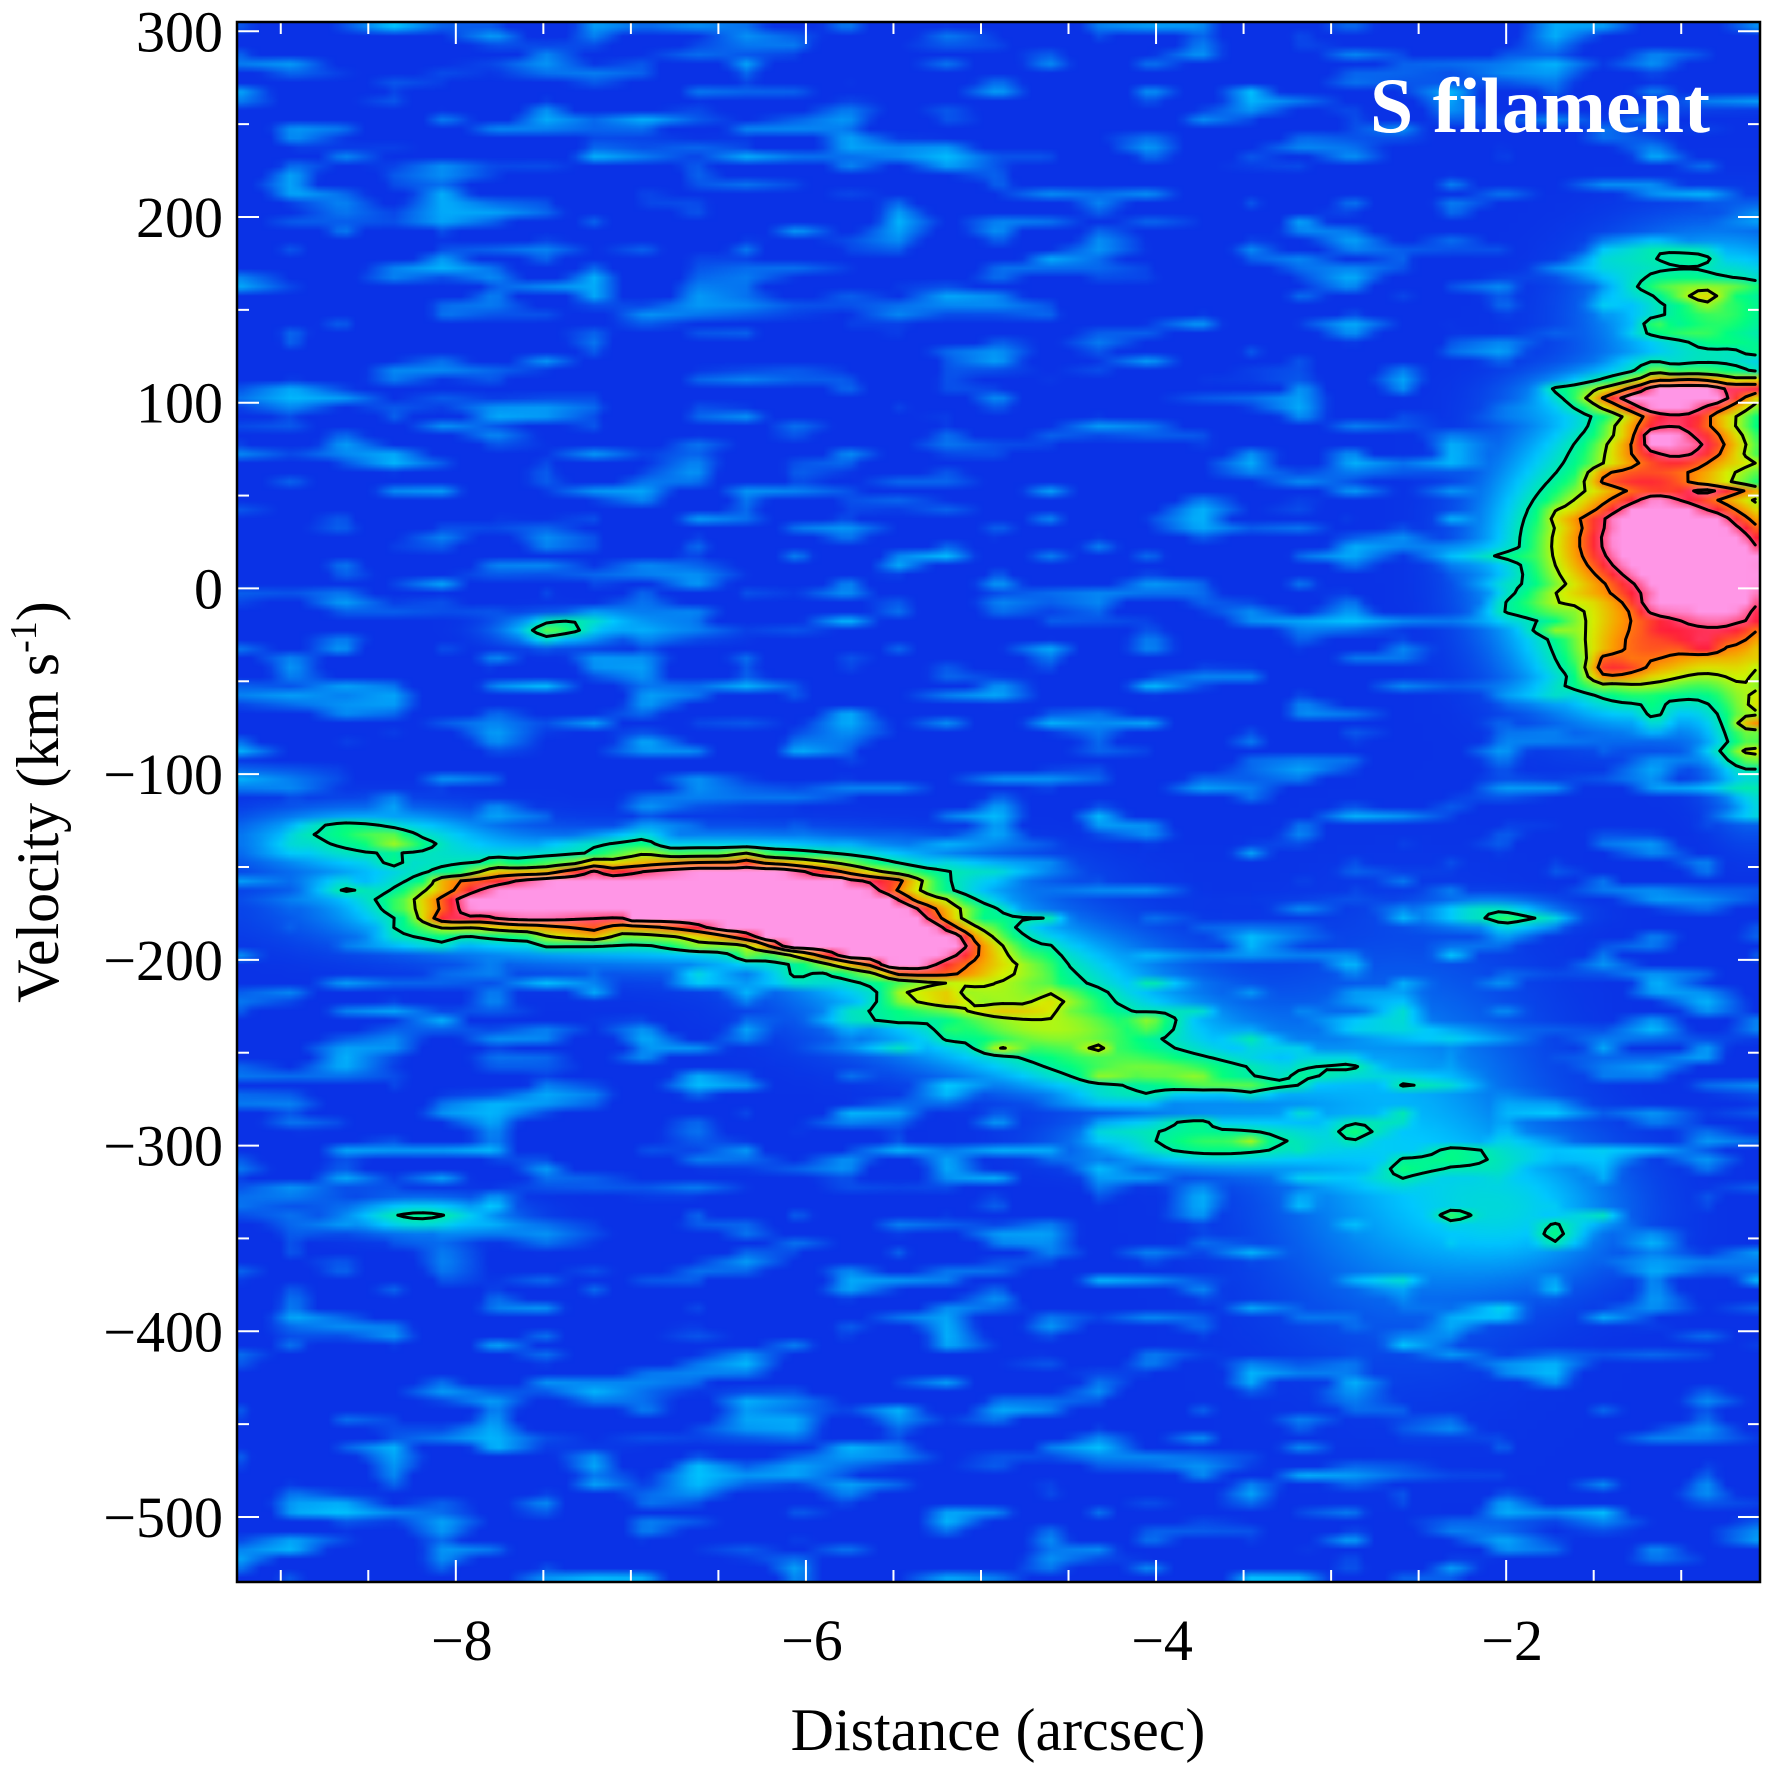  What do you see at coordinates (179, 32) in the screenshot?
I see `y-tick-label: 300` at bounding box center [179, 32].